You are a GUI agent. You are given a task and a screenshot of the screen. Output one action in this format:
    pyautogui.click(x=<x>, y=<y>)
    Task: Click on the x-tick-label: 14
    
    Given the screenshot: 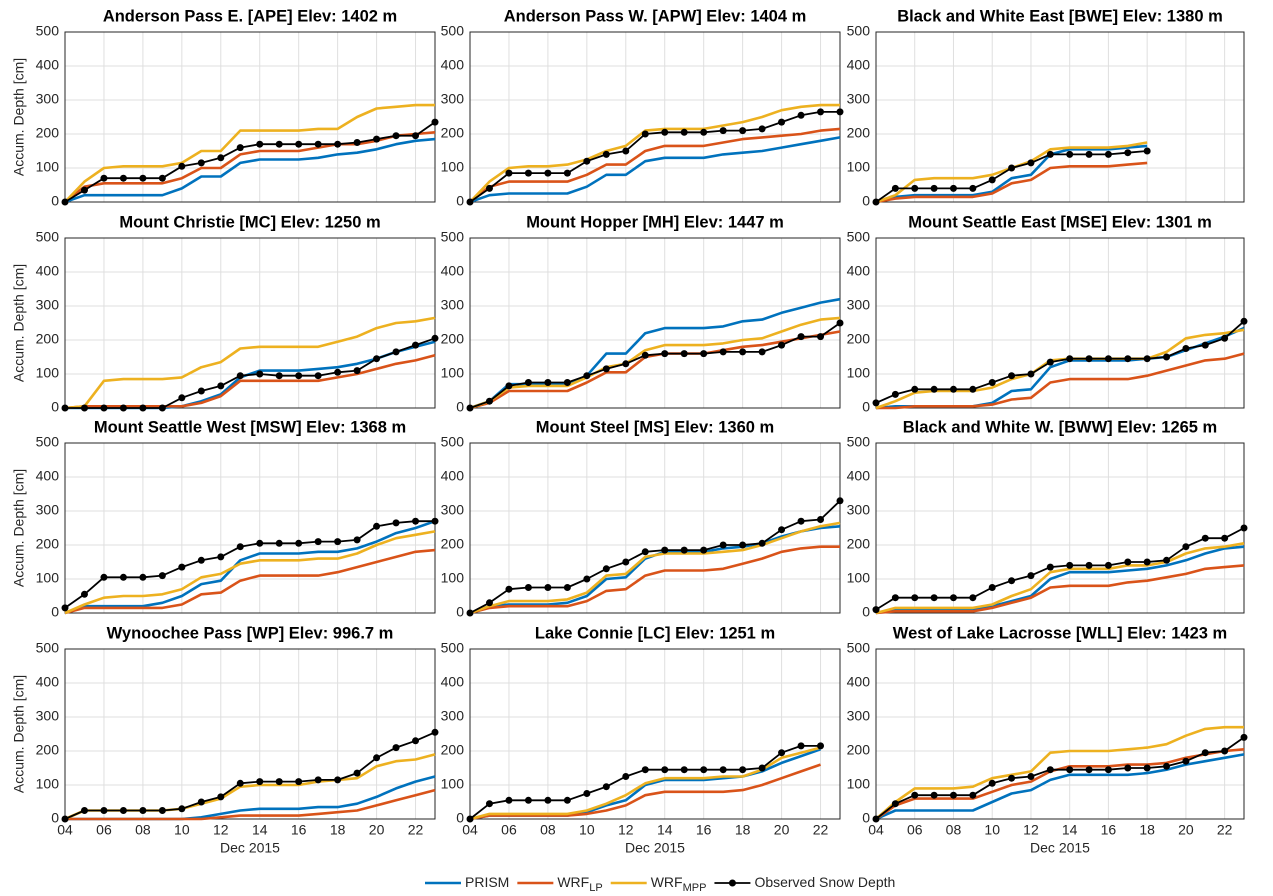 What is the action you would take?
    pyautogui.click(x=1070, y=830)
    